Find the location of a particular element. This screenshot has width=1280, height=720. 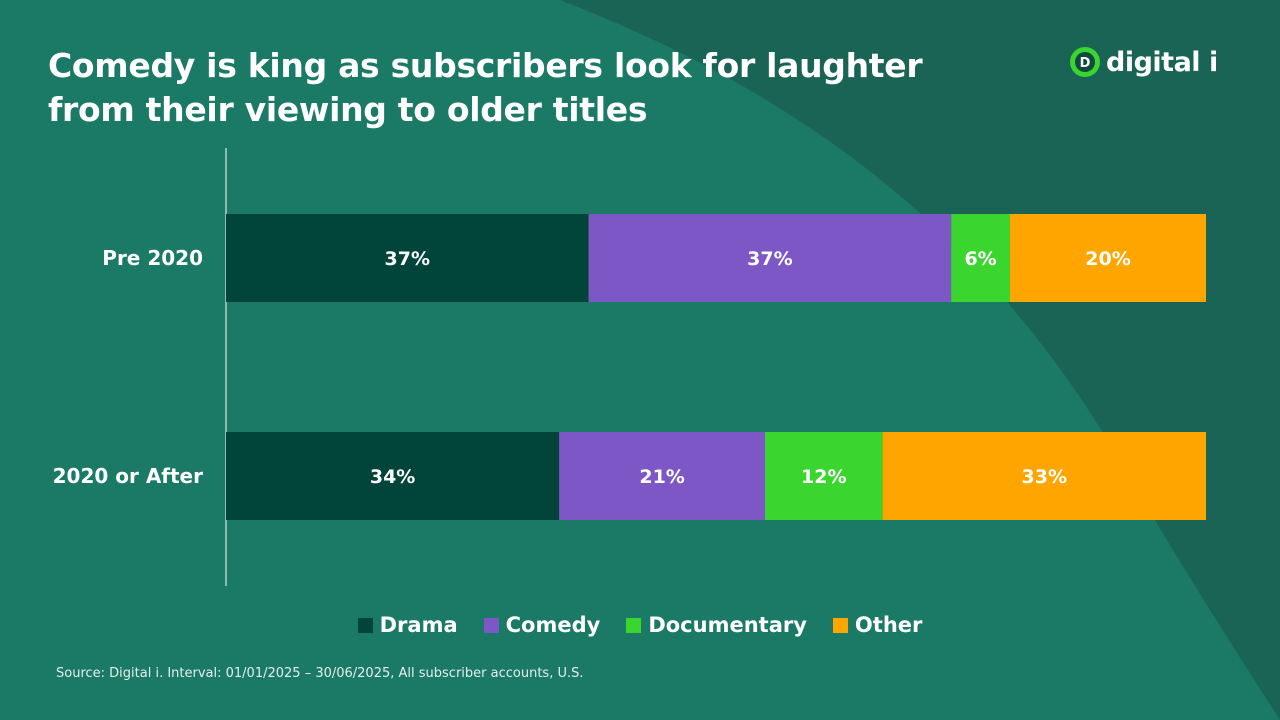

legend-item-other: Other is located at coordinates (877, 625).